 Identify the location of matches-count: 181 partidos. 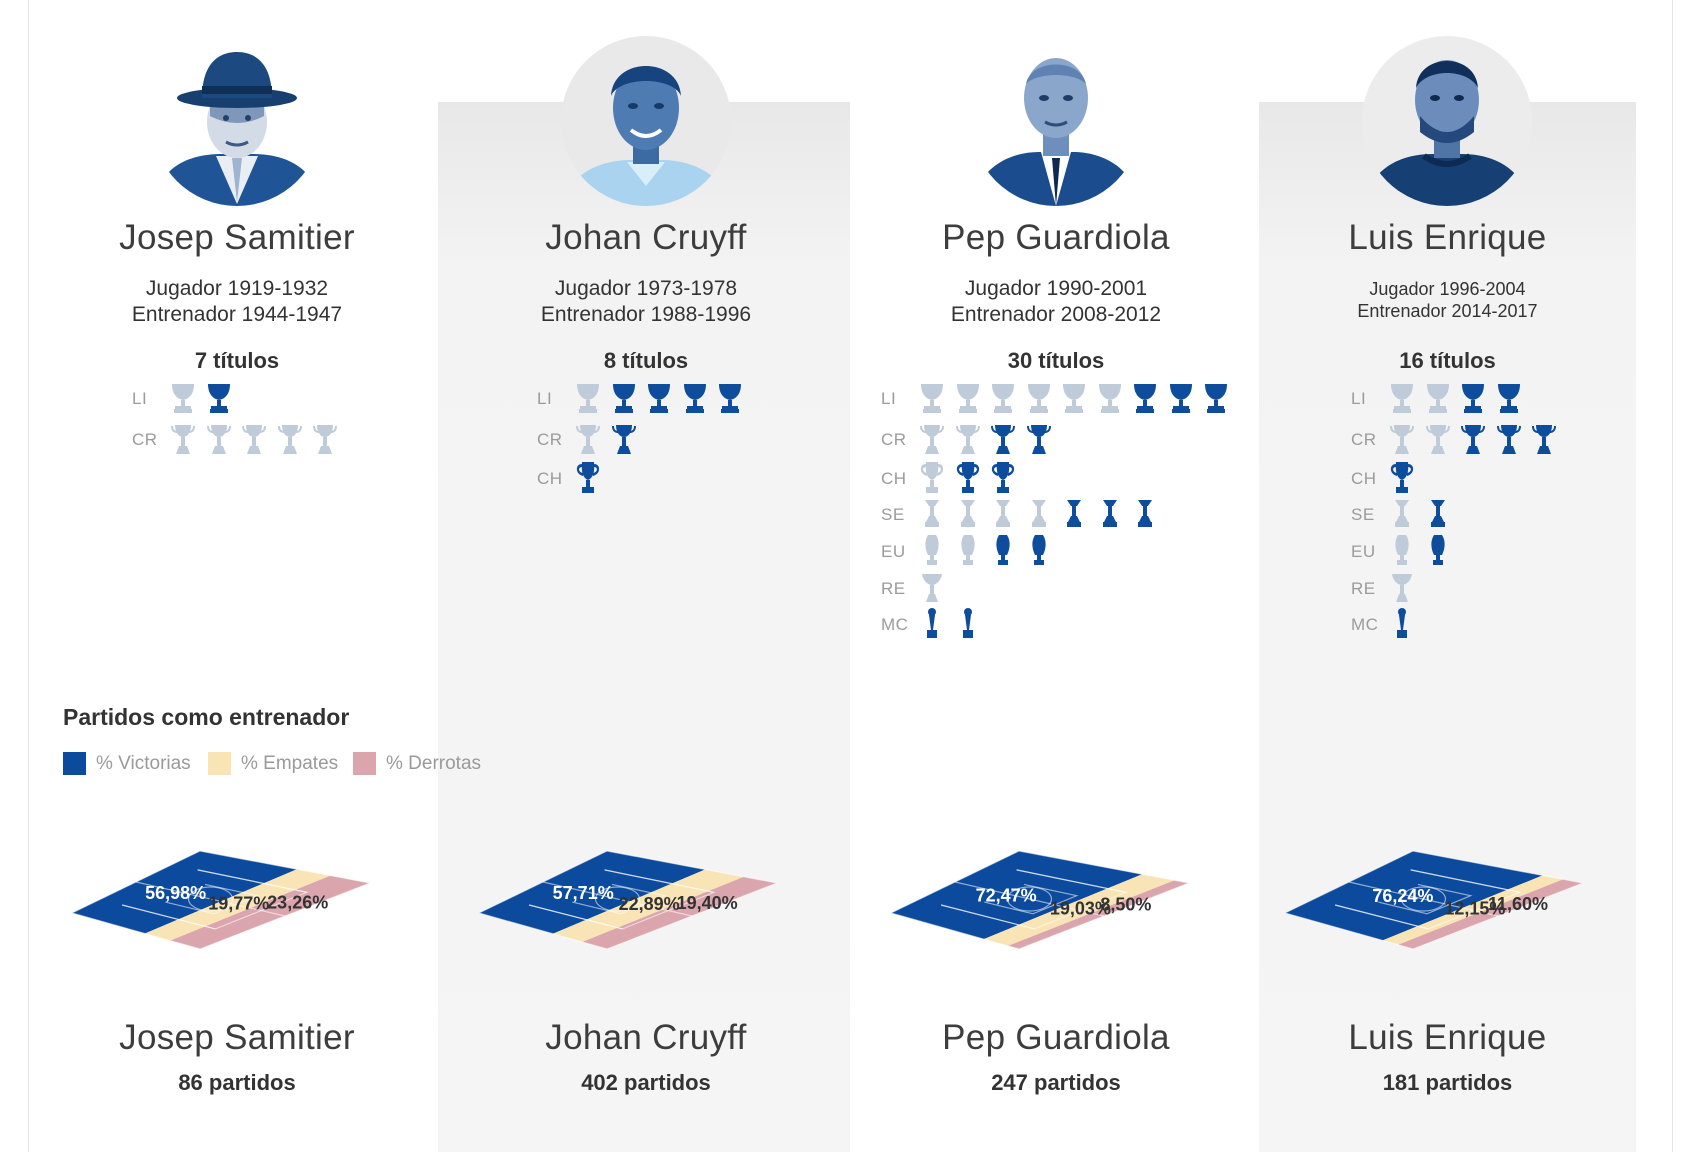
(1447, 1082).